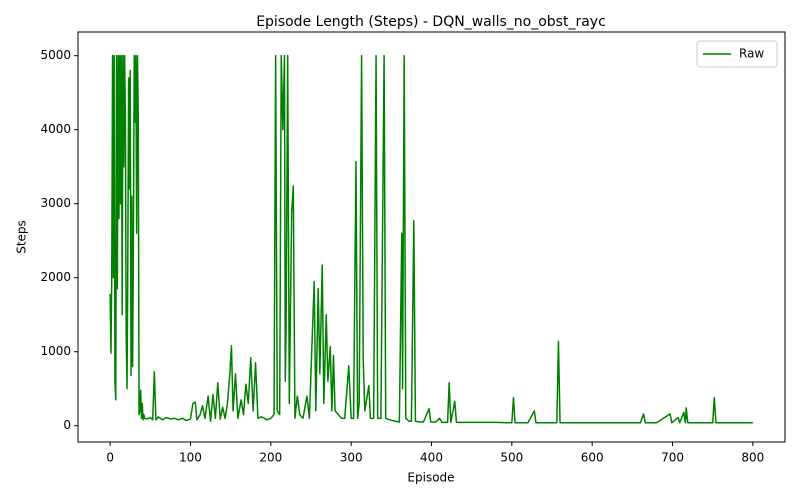  I want to click on y-tick-label: 0, so click(67, 425).